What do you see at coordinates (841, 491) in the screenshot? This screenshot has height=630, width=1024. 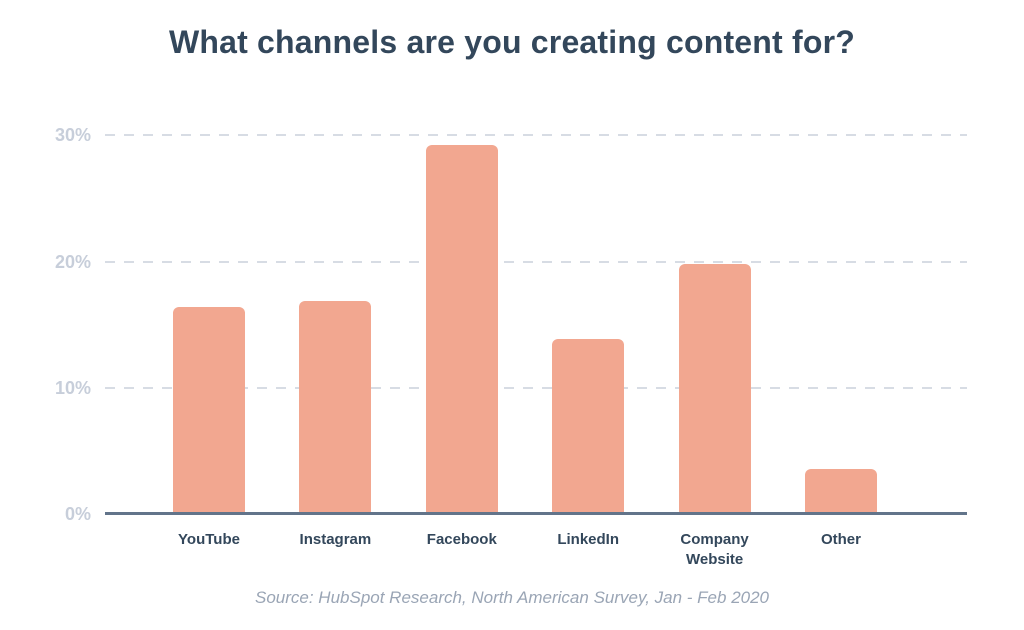 I see `bar-other` at bounding box center [841, 491].